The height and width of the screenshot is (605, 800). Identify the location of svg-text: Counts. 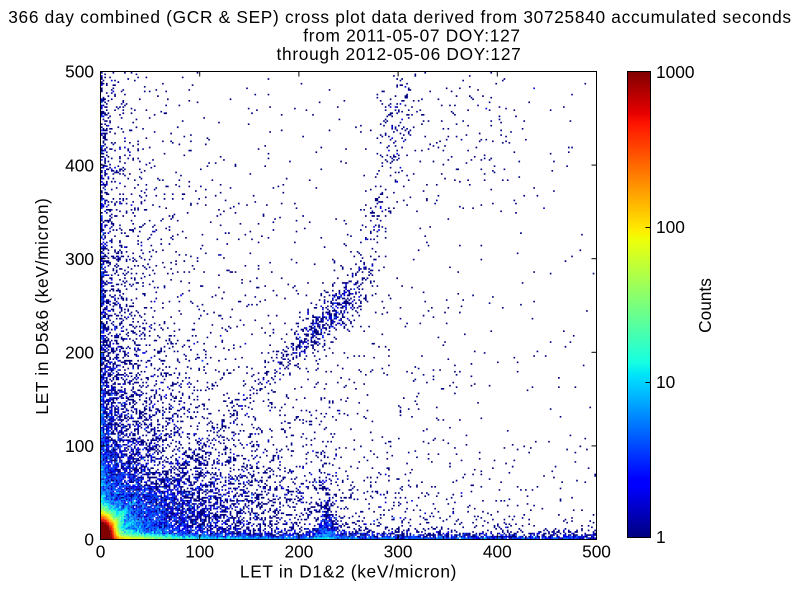
(705, 305).